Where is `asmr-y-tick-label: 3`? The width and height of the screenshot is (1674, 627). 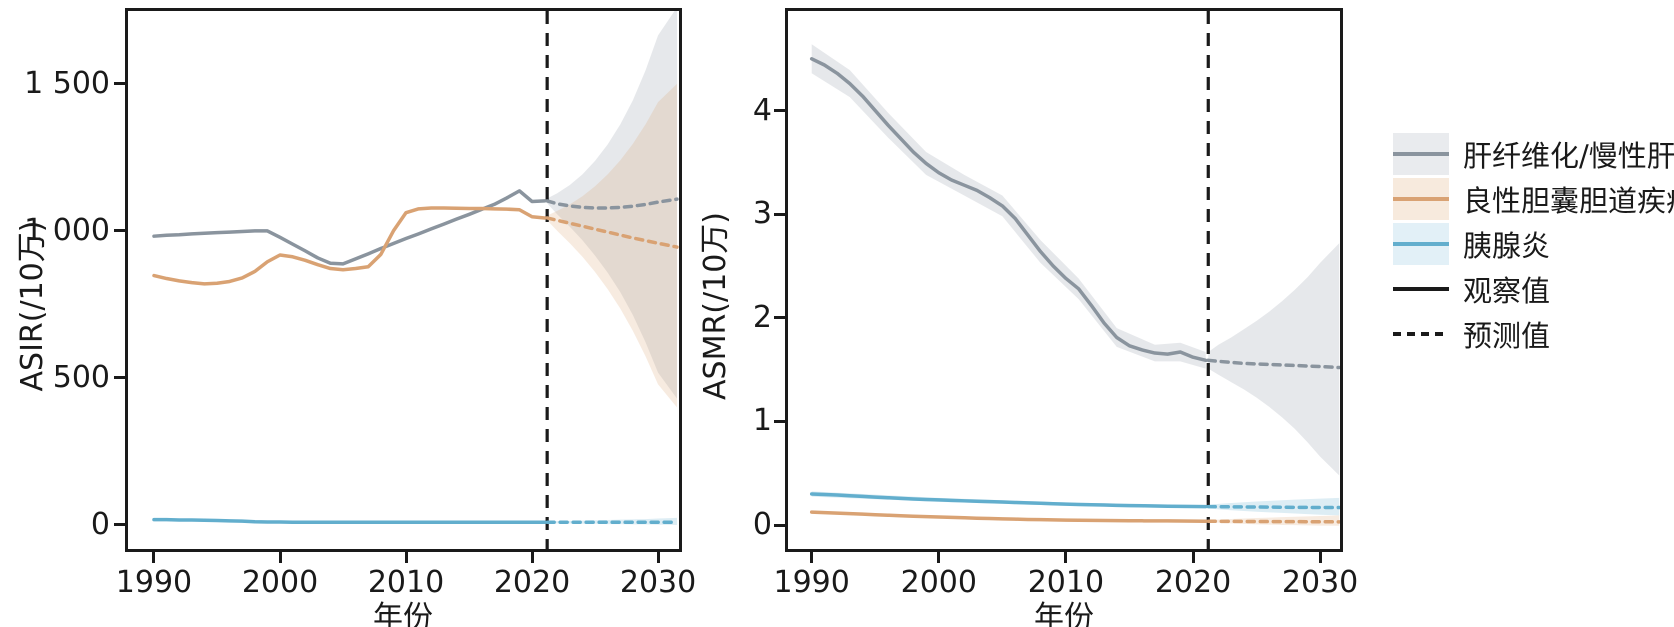
asmr-y-tick-label: 3 is located at coordinates (762, 214).